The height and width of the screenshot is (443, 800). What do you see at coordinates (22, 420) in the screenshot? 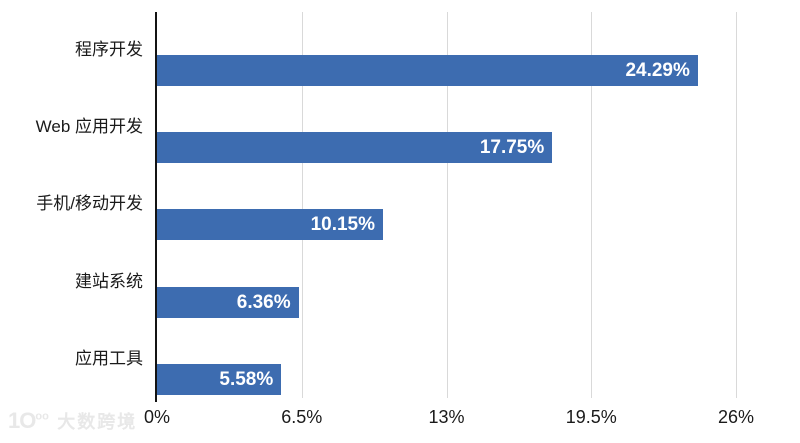
I see `watermark-logo-main: 1O` at bounding box center [22, 420].